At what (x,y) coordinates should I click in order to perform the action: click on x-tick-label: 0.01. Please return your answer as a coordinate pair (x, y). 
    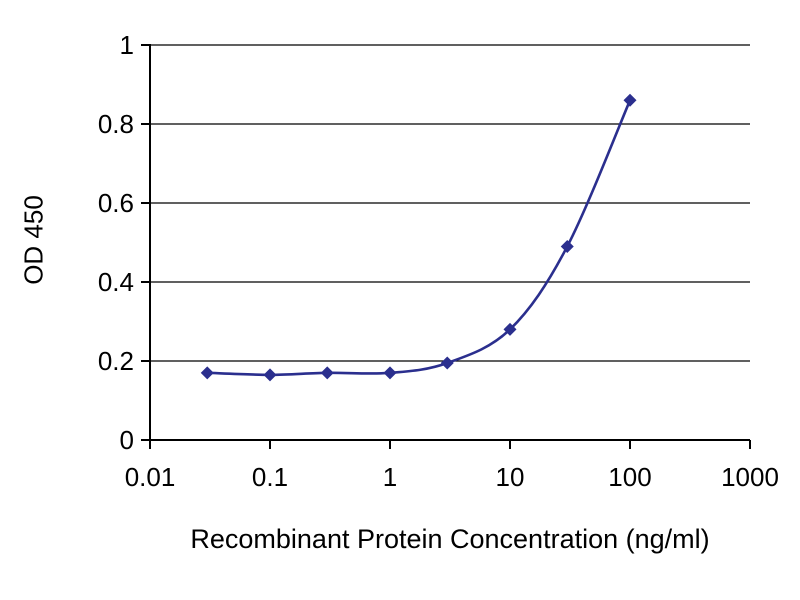
    Looking at the image, I should click on (150, 477).